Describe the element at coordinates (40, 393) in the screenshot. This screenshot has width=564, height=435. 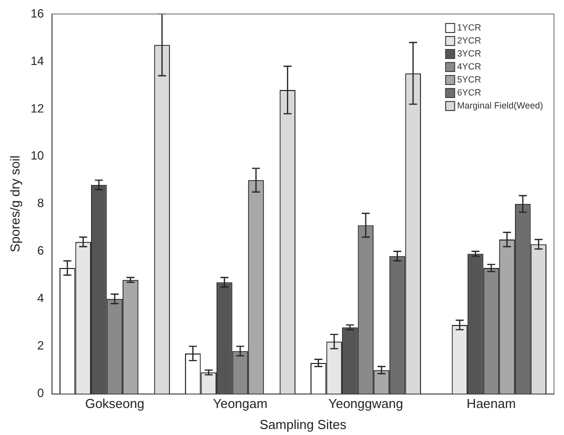
I see `y-tick-label: 0` at that location.